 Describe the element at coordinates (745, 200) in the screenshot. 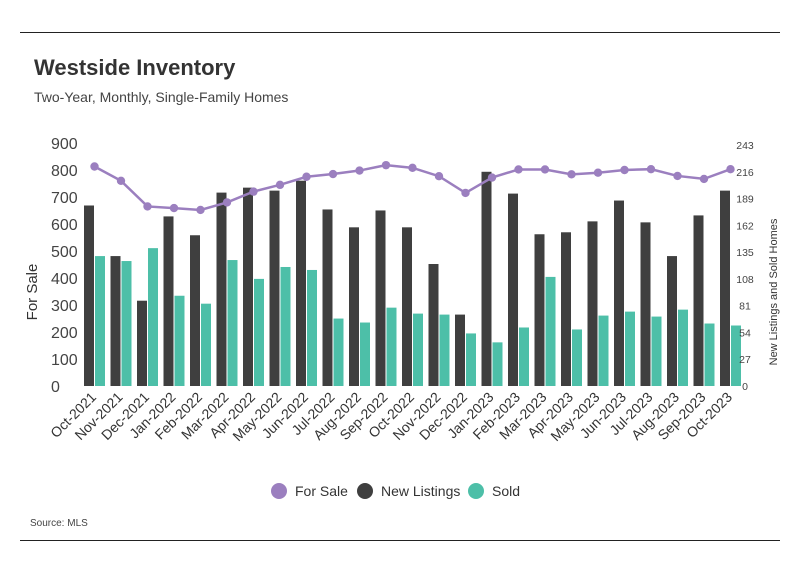

I see `right-tick-label: 189` at that location.